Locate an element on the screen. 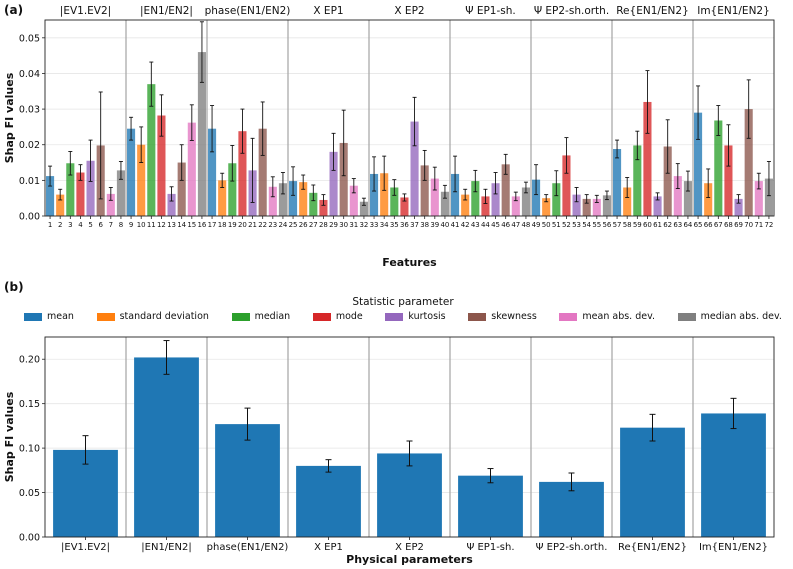  xtick-label-a: 37 is located at coordinates (414, 225).